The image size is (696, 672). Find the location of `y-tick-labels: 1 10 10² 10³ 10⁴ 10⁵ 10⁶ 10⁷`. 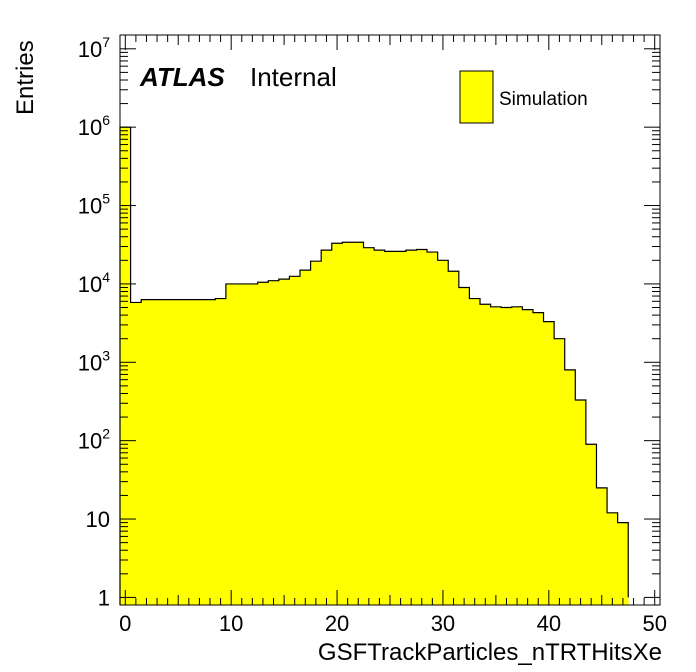

y-tick-labels: 1 10 10² 10³ 10⁴ 10⁵ 10⁶ 10⁷ is located at coordinates (94, 322).